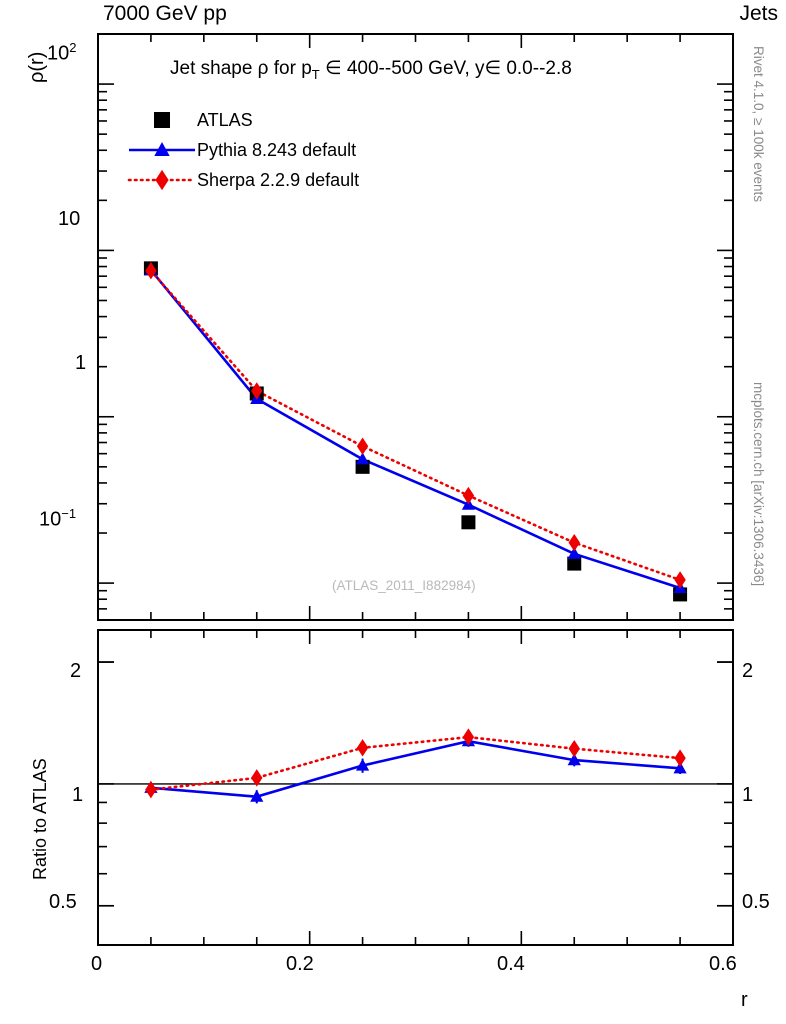 The image size is (786, 1024). I want to click on ratio-ytick-2-right: 2, so click(748, 671).